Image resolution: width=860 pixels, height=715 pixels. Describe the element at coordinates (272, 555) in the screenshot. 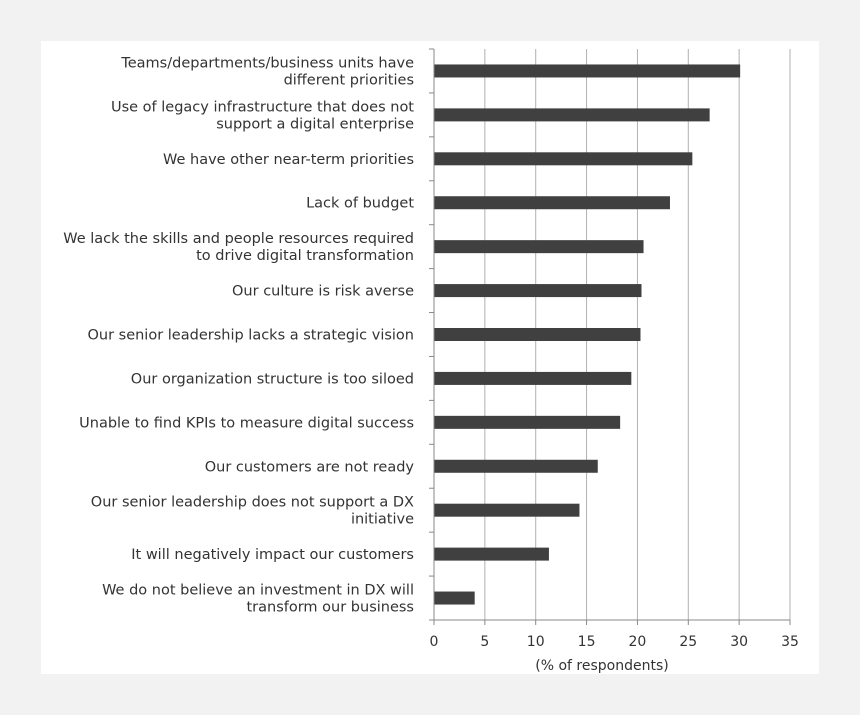

I see `category-label: It will negatively impact our customers` at that location.